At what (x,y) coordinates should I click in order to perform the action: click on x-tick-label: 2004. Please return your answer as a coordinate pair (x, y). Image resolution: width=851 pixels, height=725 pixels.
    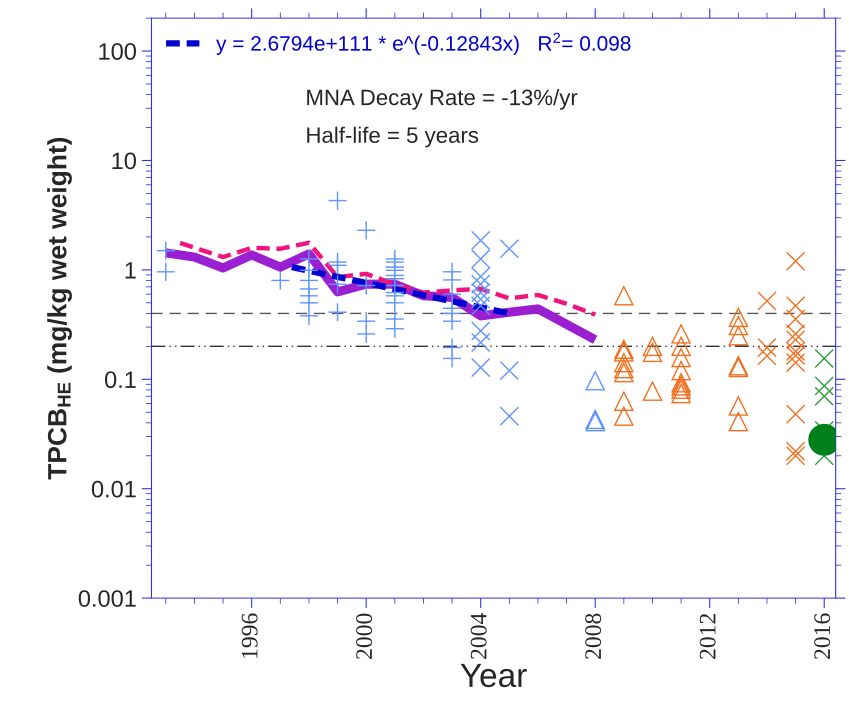
    Looking at the image, I should click on (478, 636).